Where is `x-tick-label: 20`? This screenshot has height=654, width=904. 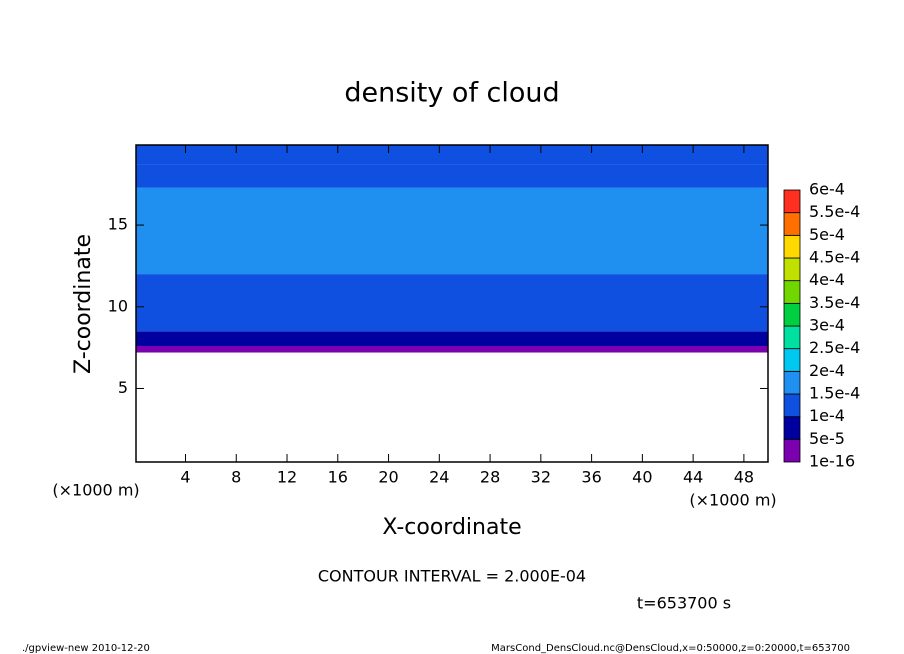 x-tick-label: 20 is located at coordinates (388, 477).